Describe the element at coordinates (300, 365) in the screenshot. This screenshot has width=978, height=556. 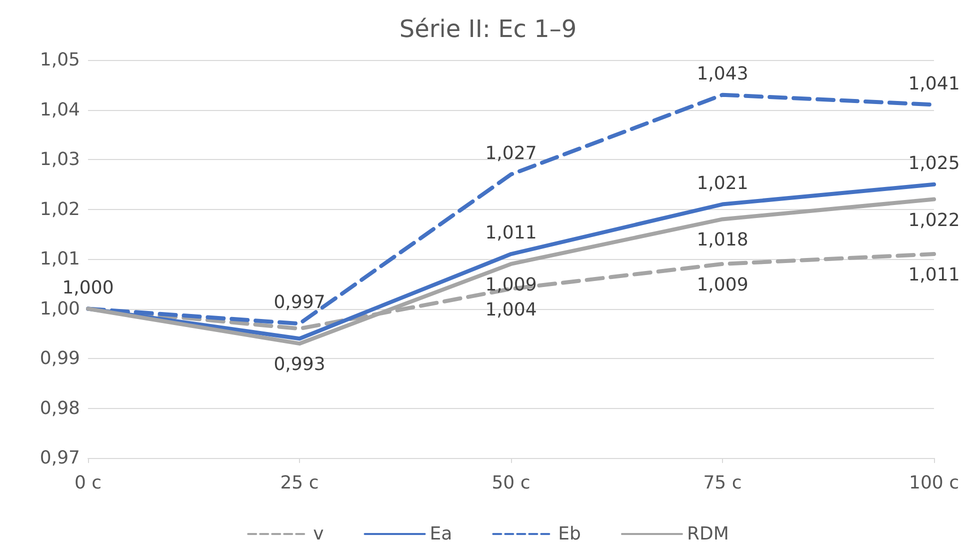
I see `data-label: 0,993` at that location.